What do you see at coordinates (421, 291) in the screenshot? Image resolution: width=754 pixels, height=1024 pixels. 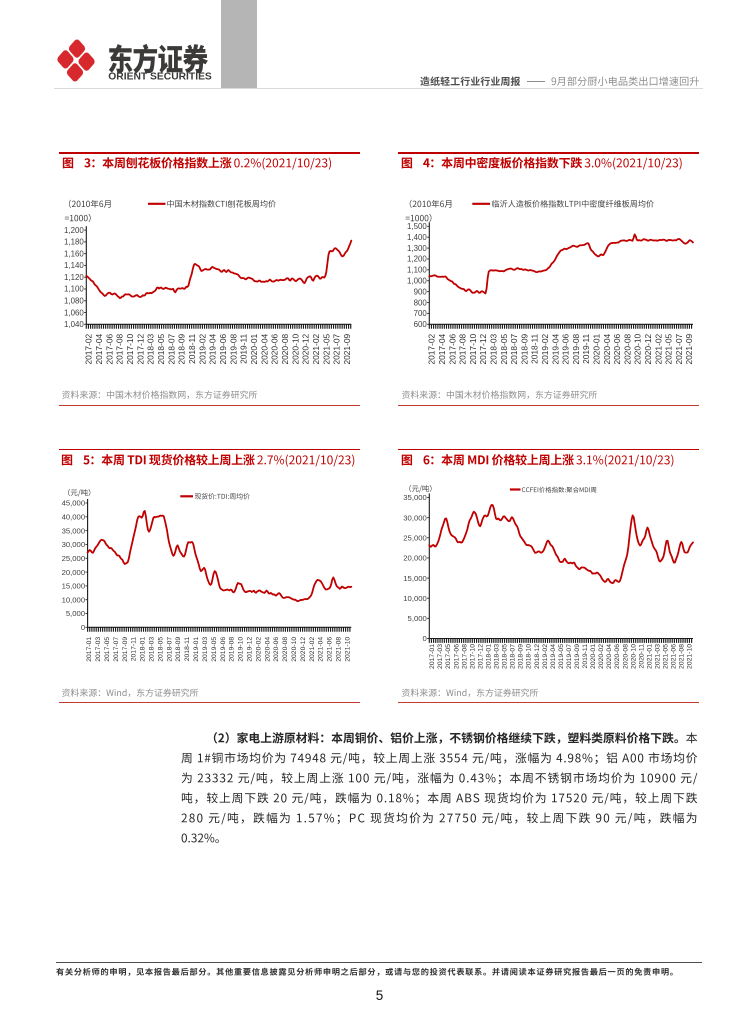 I see `svg-text: 900` at bounding box center [421, 291].